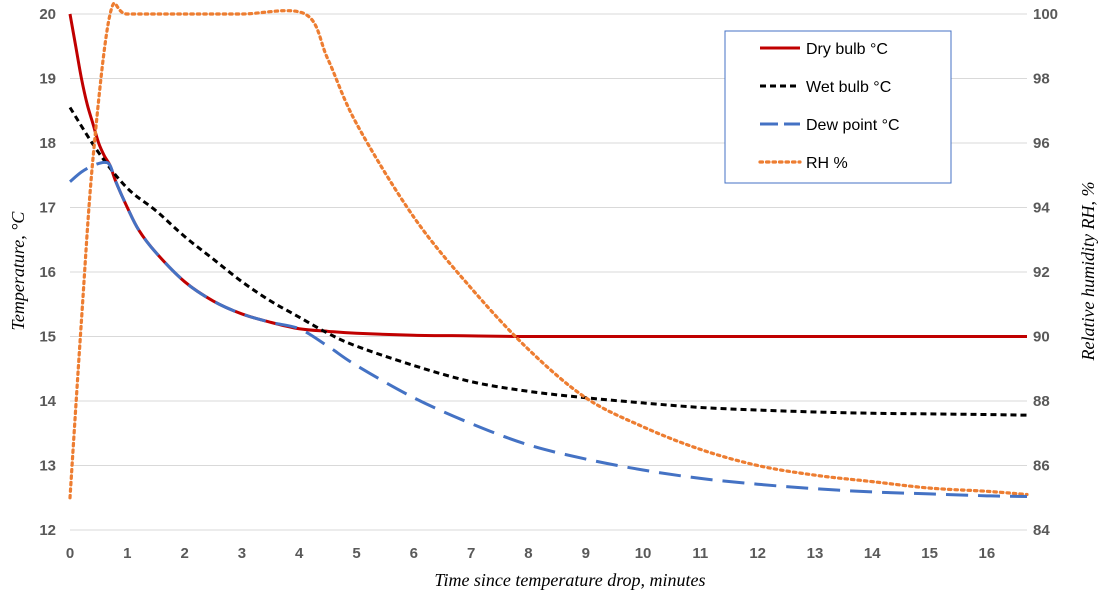 Image resolution: width=1101 pixels, height=596 pixels. Describe the element at coordinates (299, 553) in the screenshot. I see `x-tick-label: 4` at that location.